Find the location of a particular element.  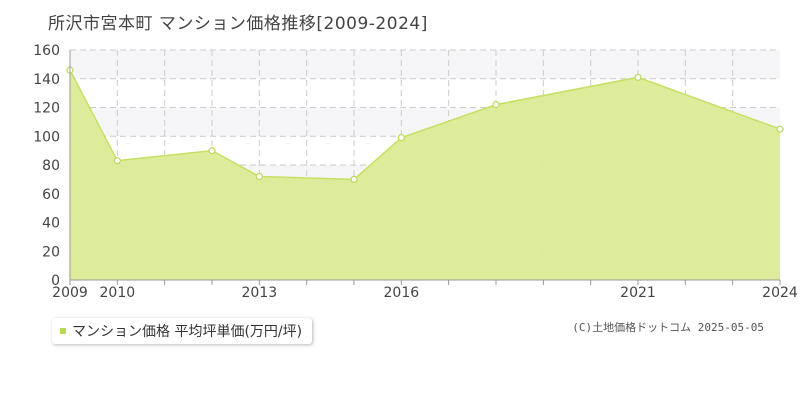

legend-label: マンション価格 平均坪単価(万円/坪) is located at coordinates (187, 332).